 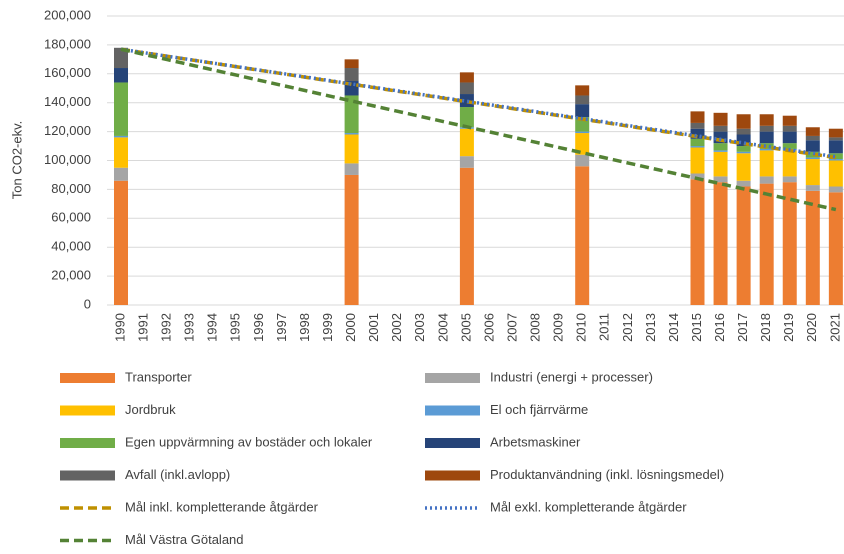 What do you see at coordinates (87, 303) in the screenshot?
I see `y-tick-label: 0` at bounding box center [87, 303].